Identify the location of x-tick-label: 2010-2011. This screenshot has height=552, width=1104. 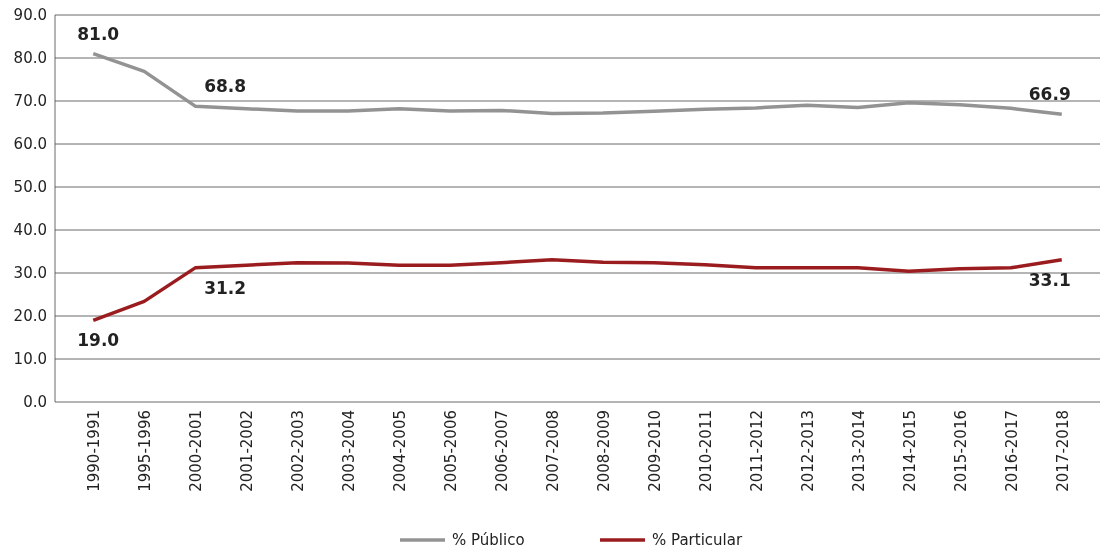
(706, 451).